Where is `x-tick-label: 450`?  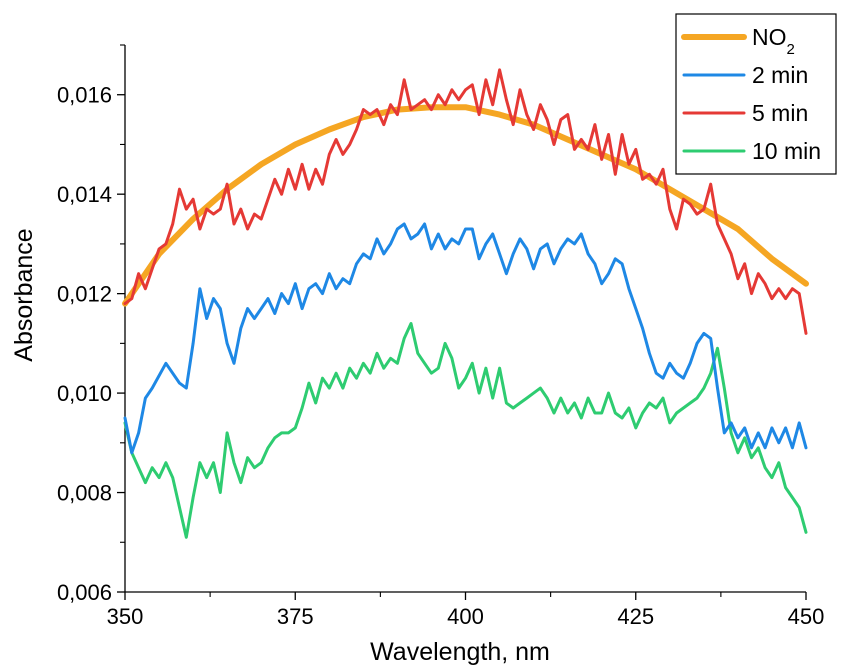
x-tick-label: 450 is located at coordinates (806, 616).